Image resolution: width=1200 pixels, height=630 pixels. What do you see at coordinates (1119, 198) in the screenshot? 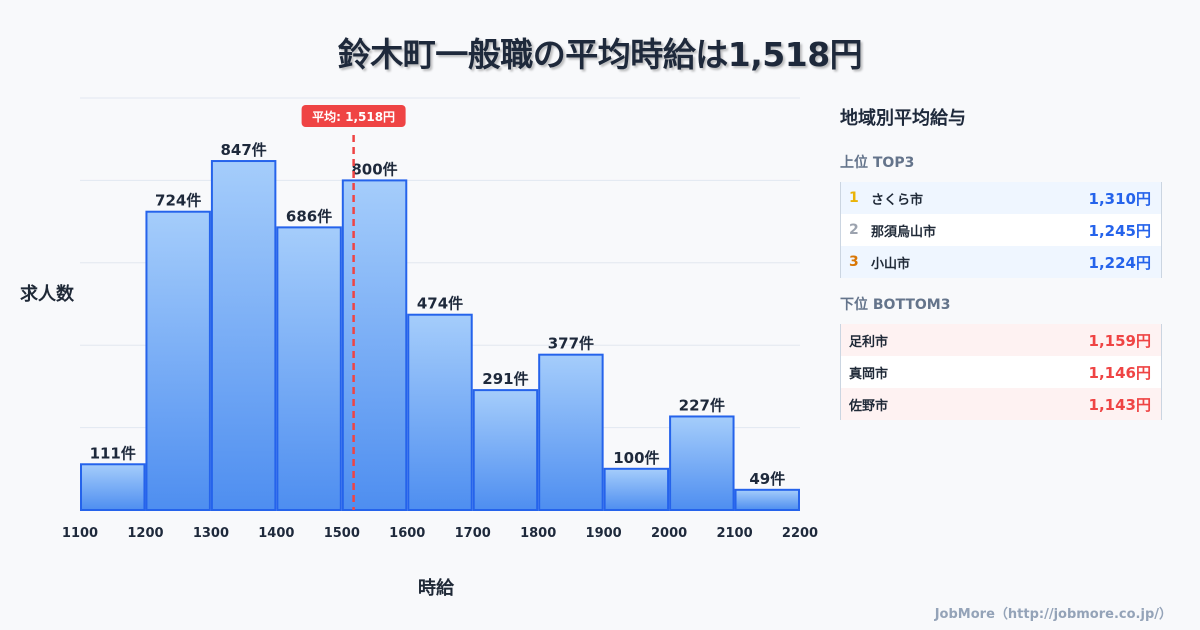
I see `city-value: 1,310円` at bounding box center [1119, 198].